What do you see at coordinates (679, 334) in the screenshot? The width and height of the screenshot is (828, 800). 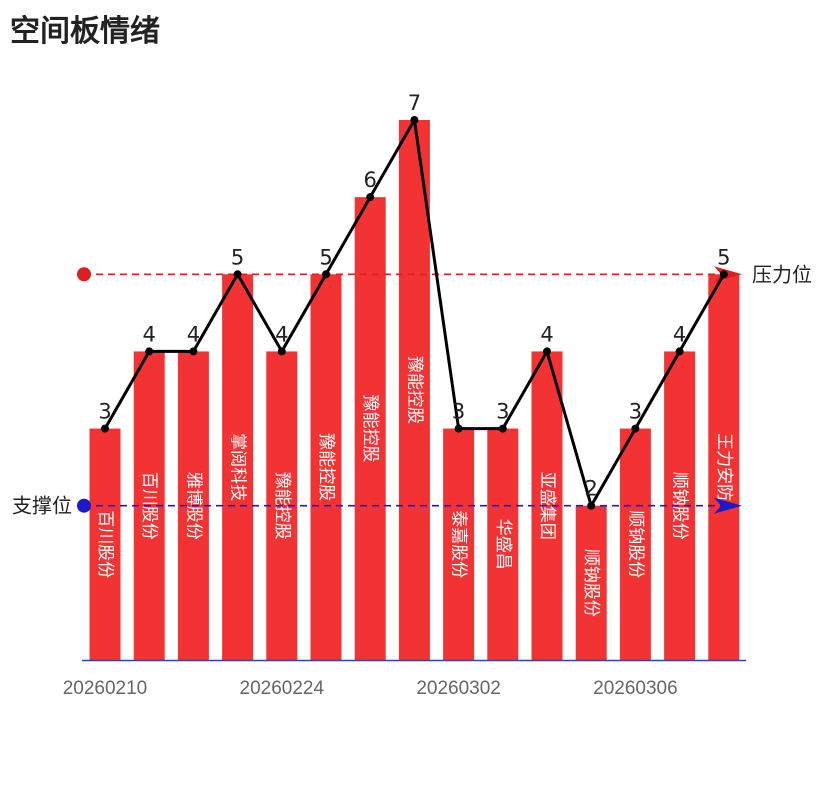 I see `value-label-13: 4` at bounding box center [679, 334].